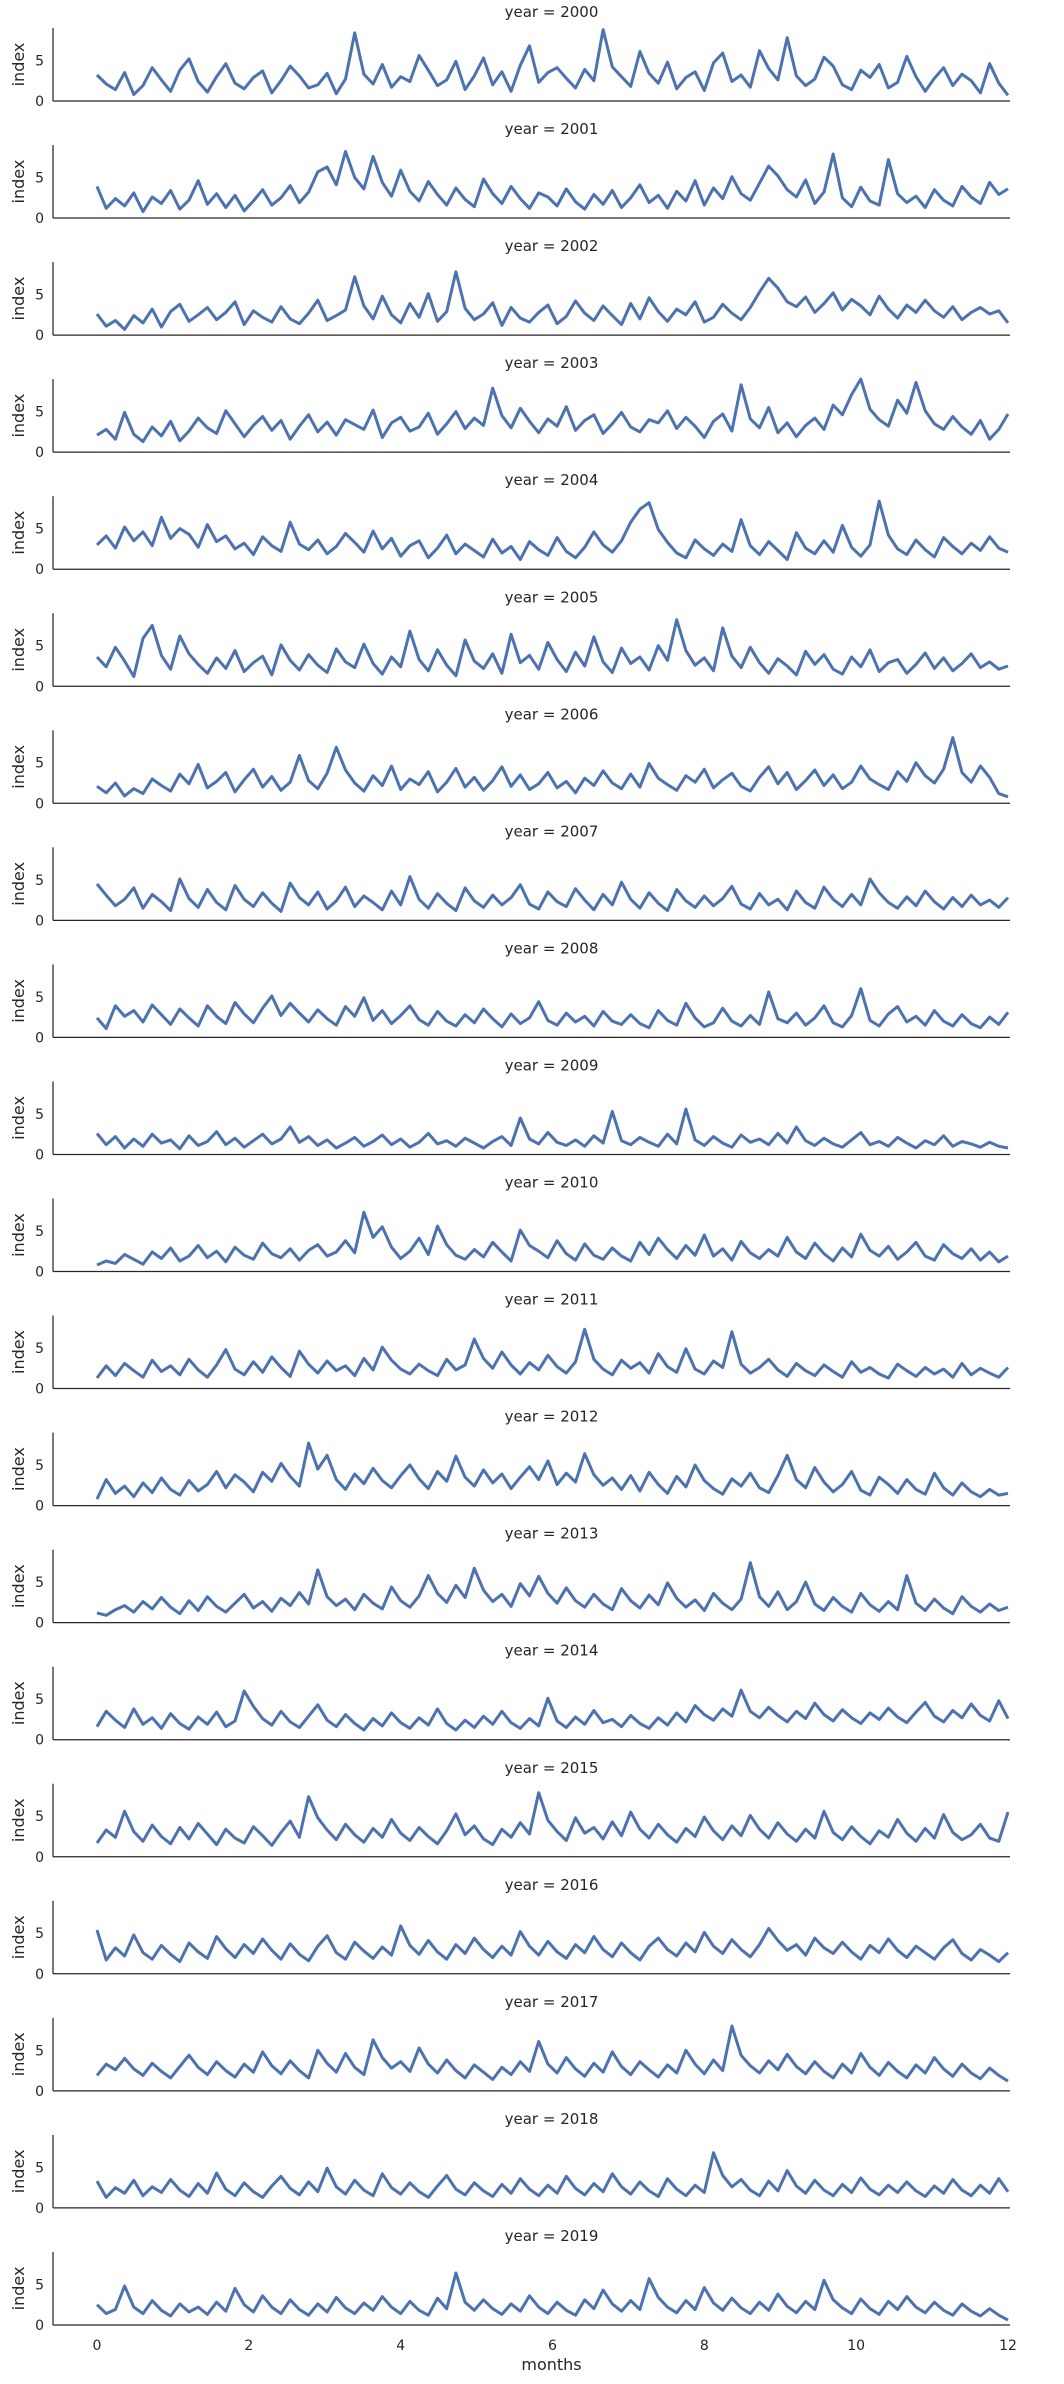 This screenshot has height=2384, width=1064. Describe the element at coordinates (552, 2296) in the screenshot. I see `series-line-2019` at that location.